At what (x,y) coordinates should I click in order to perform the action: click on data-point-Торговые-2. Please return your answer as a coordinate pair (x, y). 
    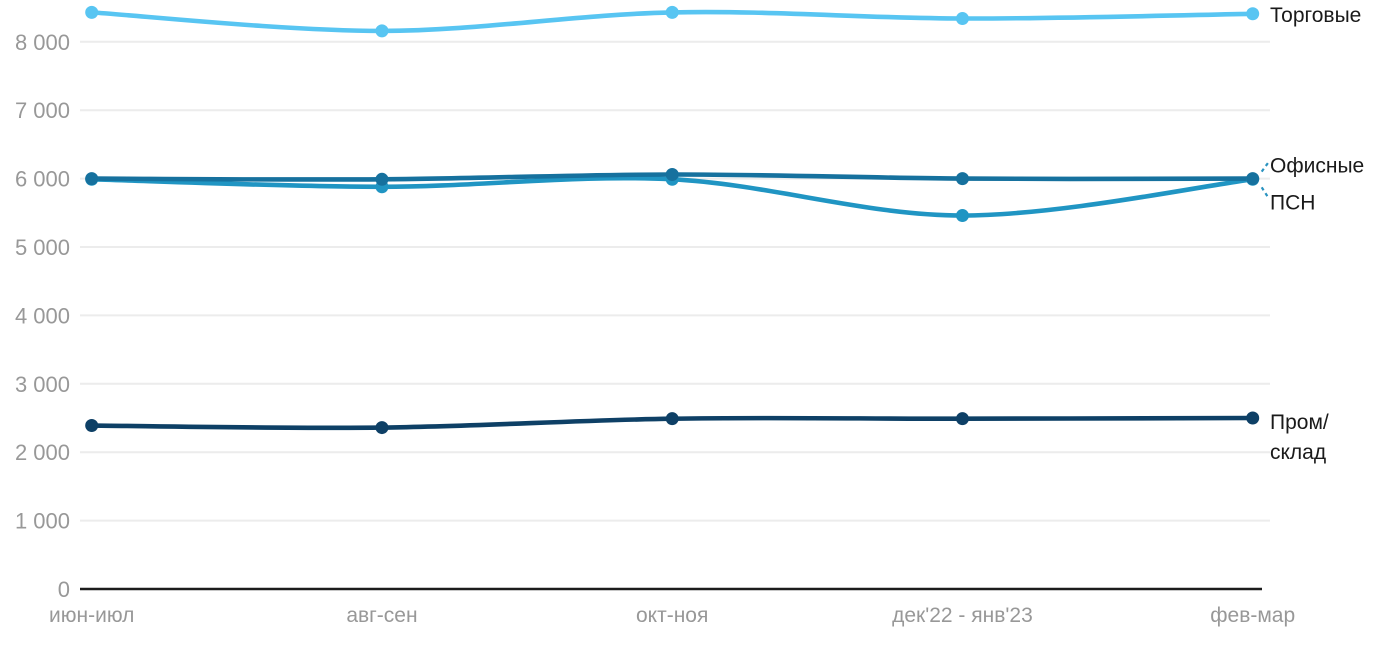
    Looking at the image, I should click on (672, 12).